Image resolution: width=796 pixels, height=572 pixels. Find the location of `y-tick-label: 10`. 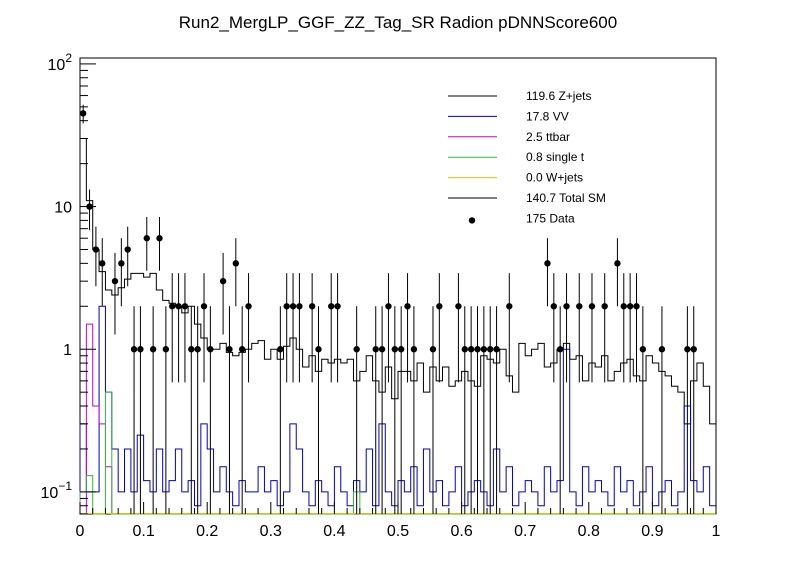

y-tick-label: 10 is located at coordinates (63, 208).